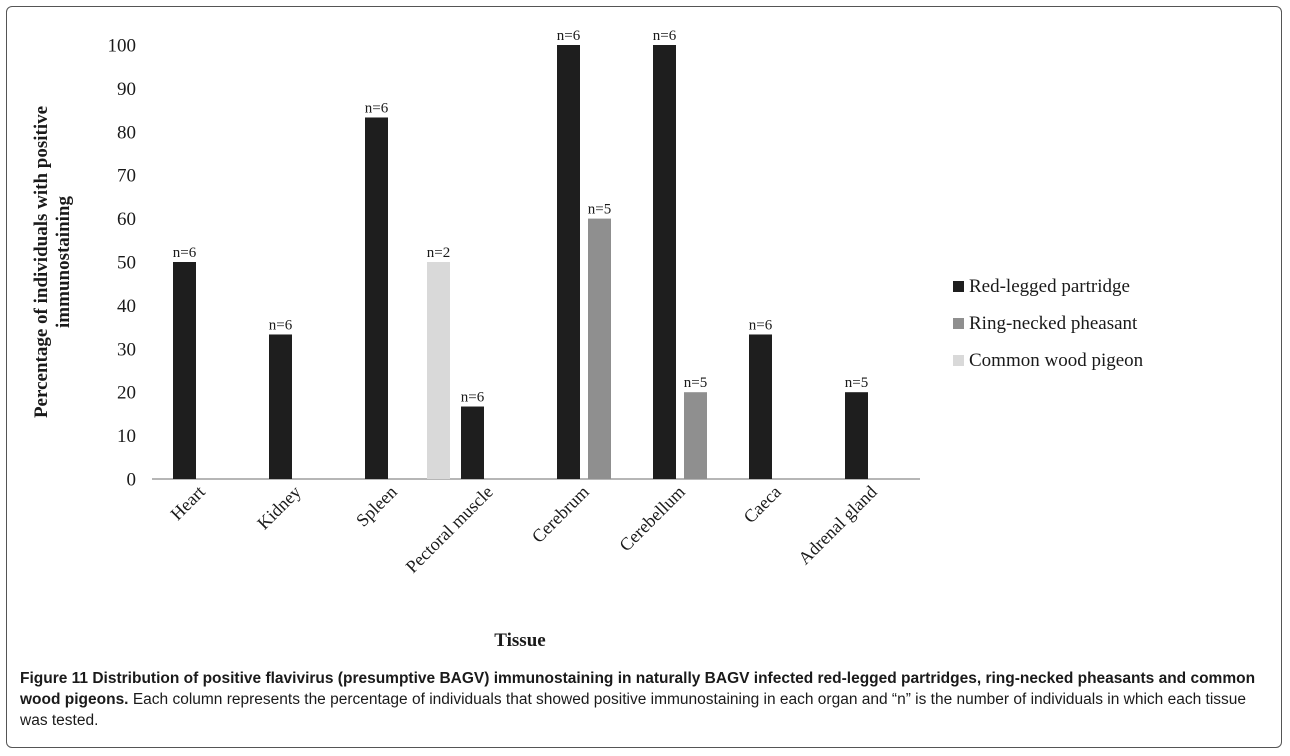 This screenshot has width=1290, height=756. Describe the element at coordinates (1053, 323) in the screenshot. I see `legend-label: Ring-necked pheasant` at that location.